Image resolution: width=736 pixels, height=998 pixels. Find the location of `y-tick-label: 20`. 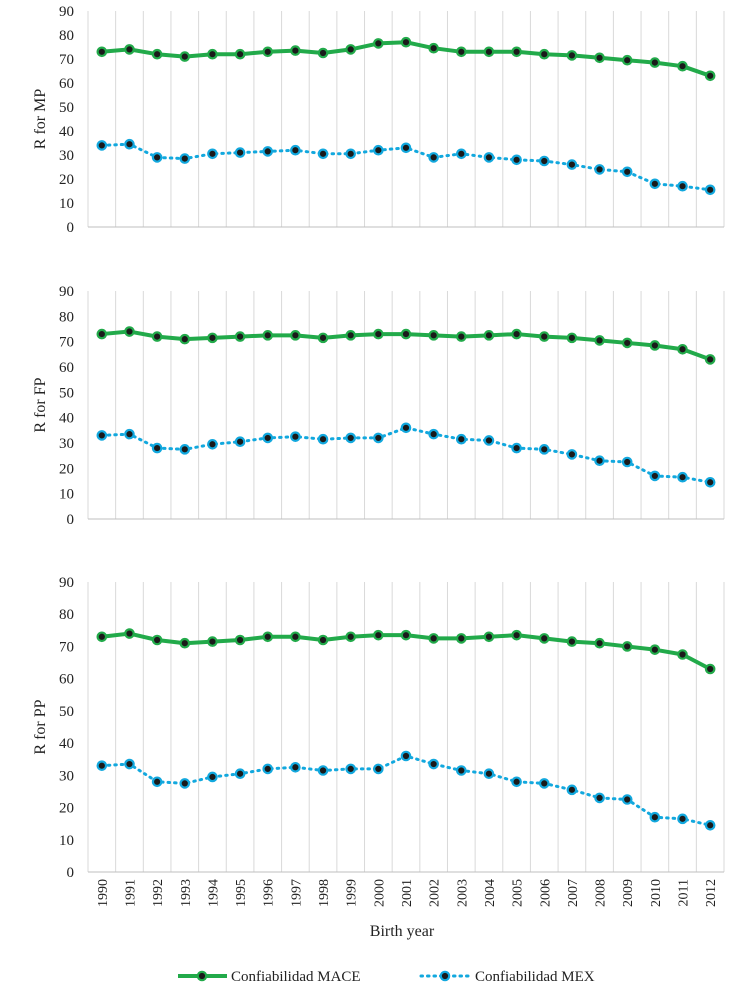

y-tick-label: 20 is located at coordinates (66, 809).